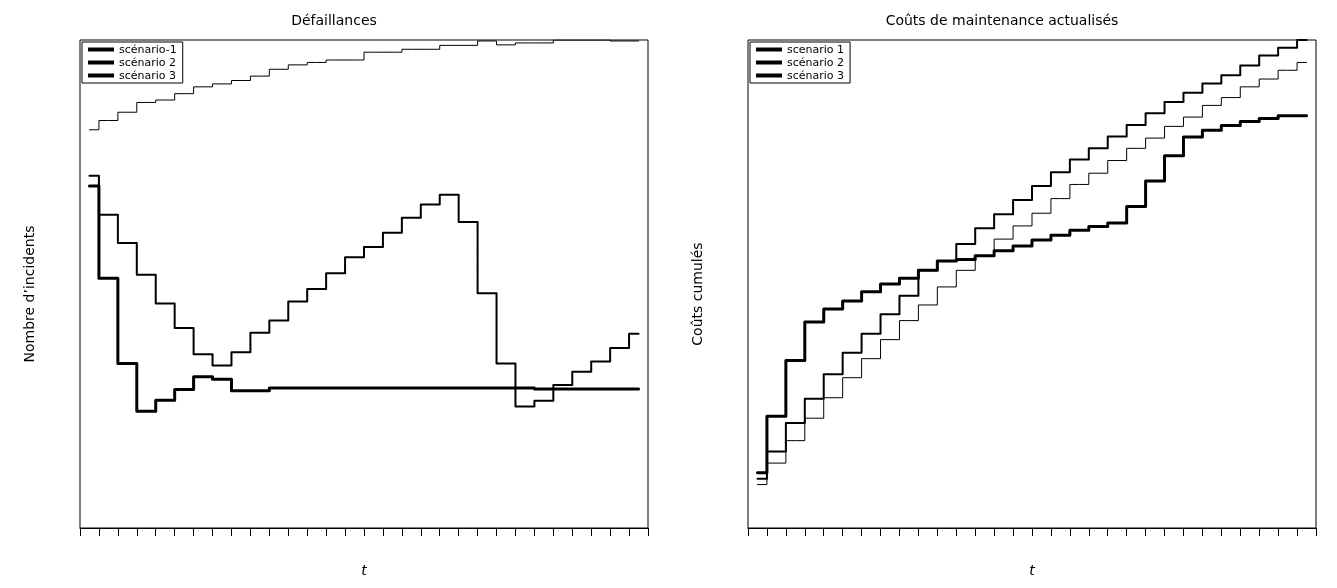 This screenshot has height=588, width=1337. Describe the element at coordinates (29, 294) in the screenshot. I see `y-axis-title: Nombre d’incidents` at that location.